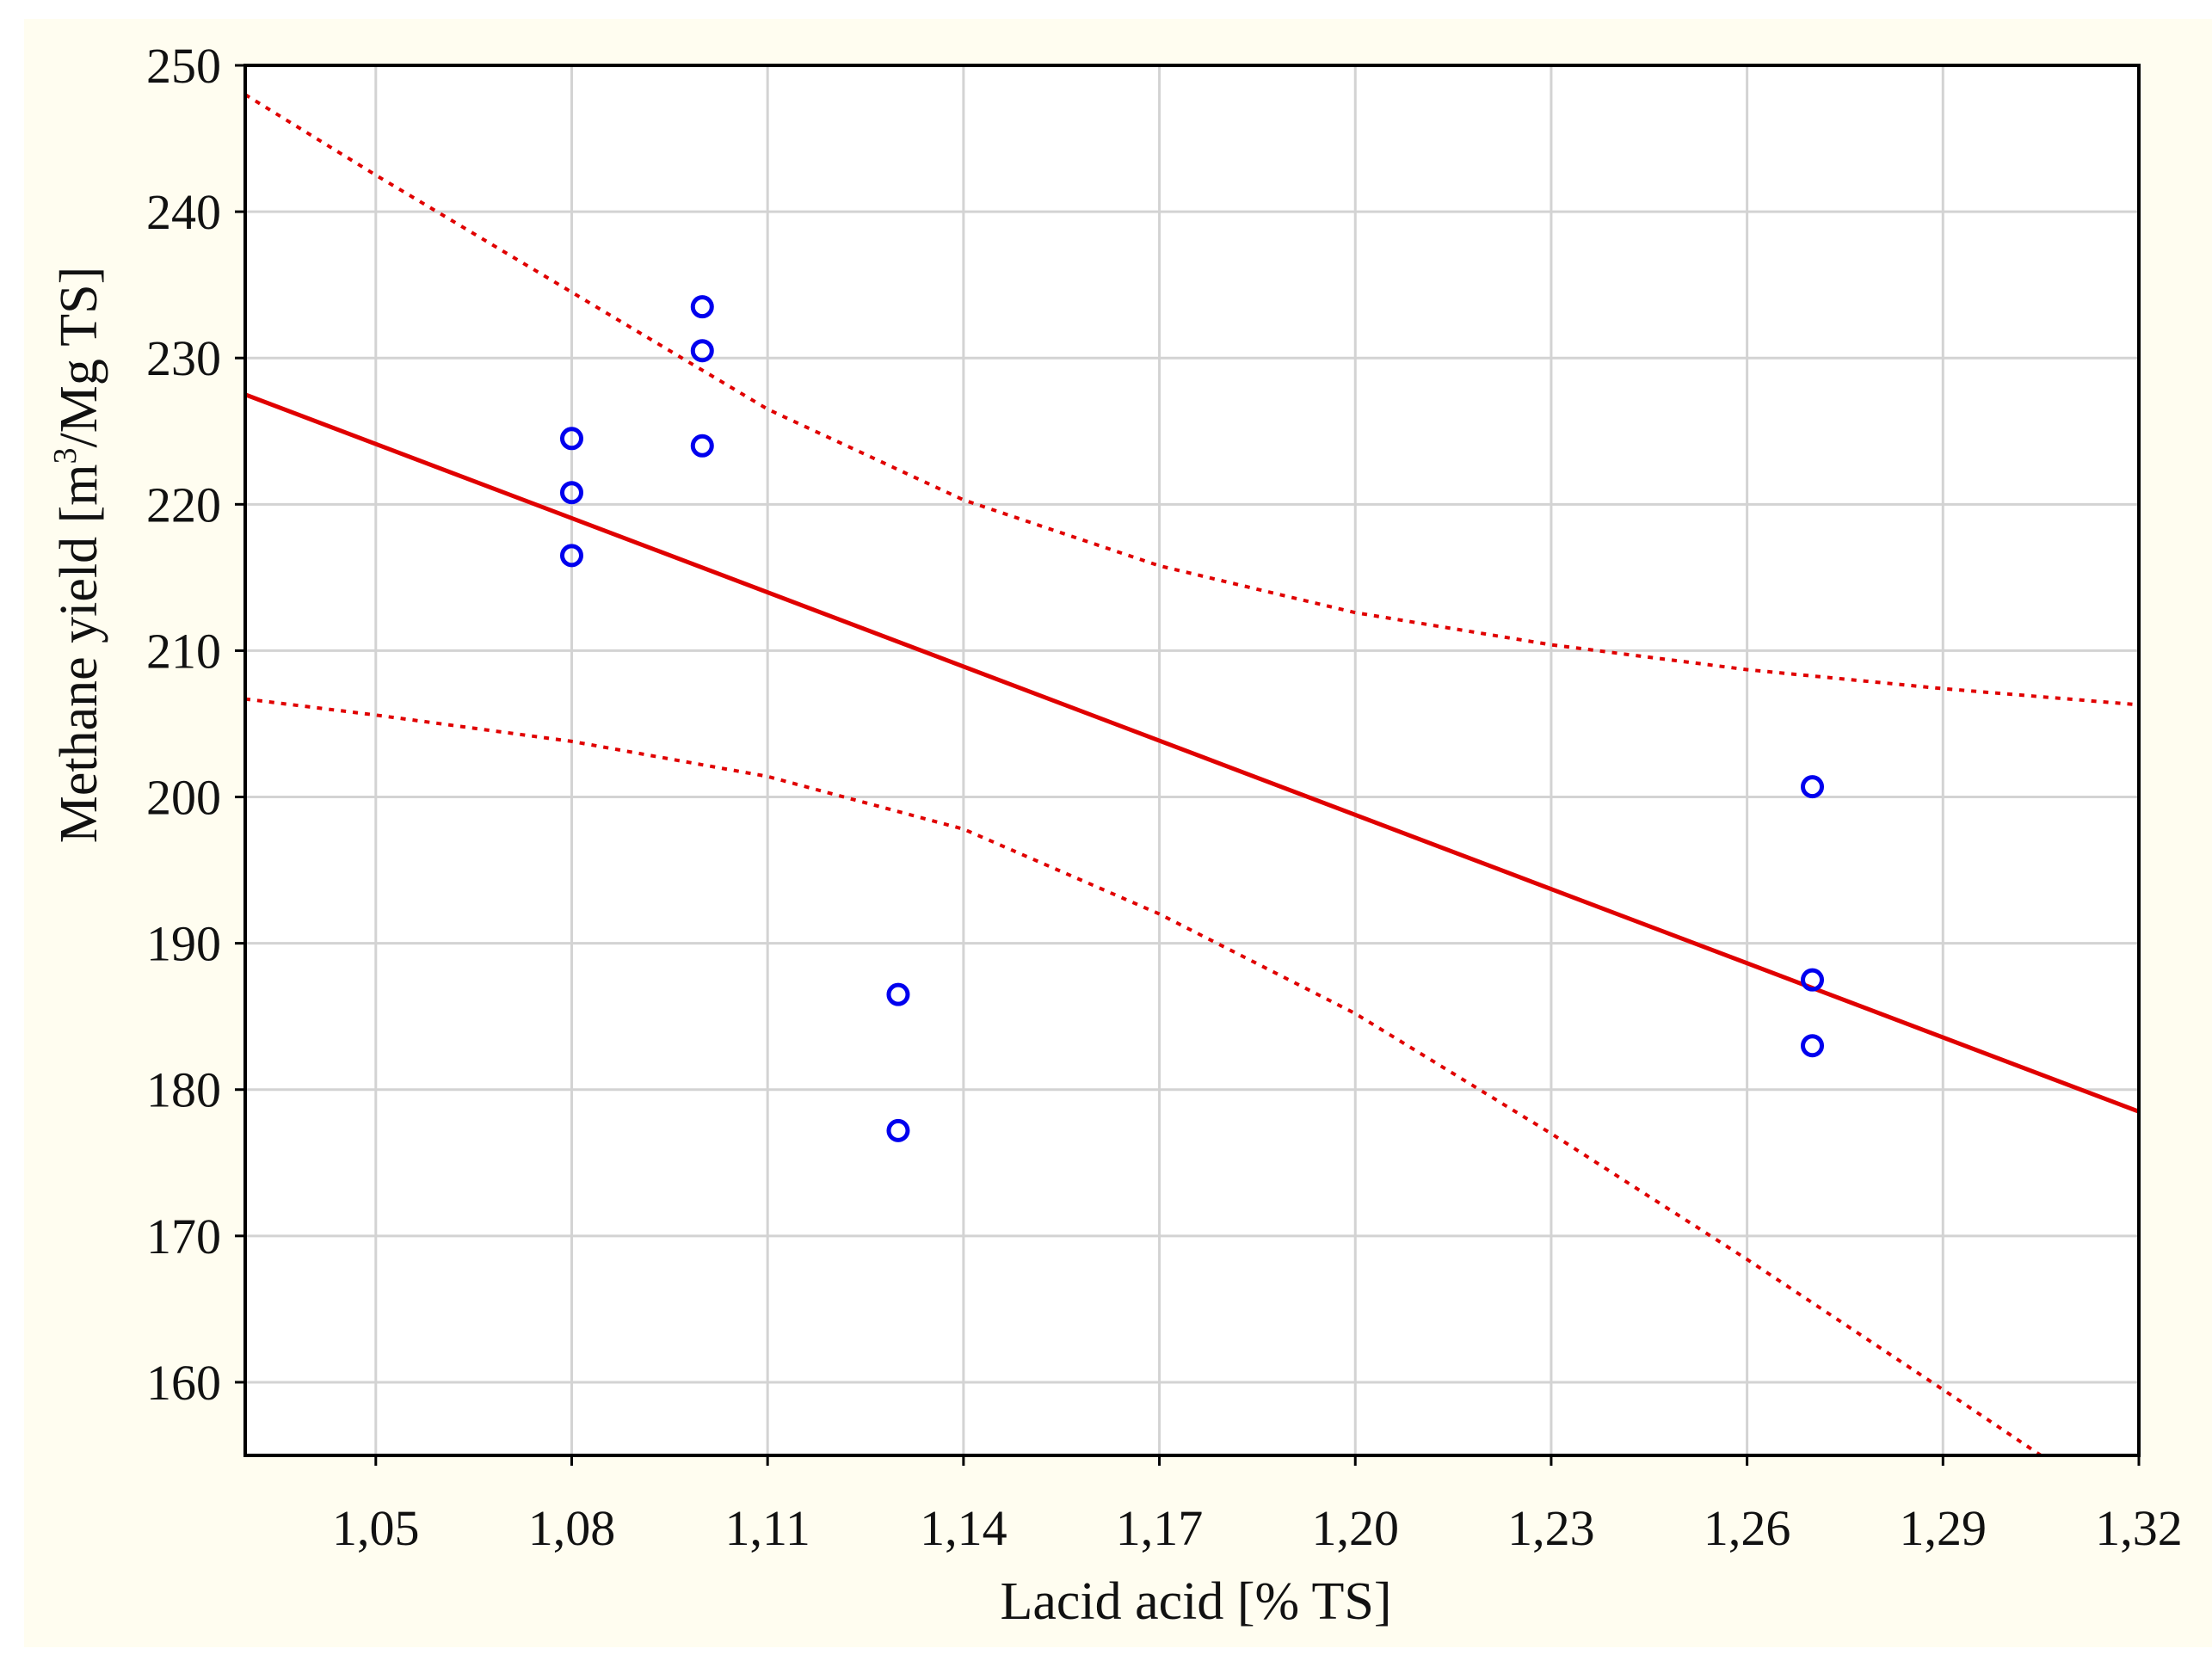  Describe the element at coordinates (1355, 1528) in the screenshot. I see `x-tick-label: 1,20` at that location.